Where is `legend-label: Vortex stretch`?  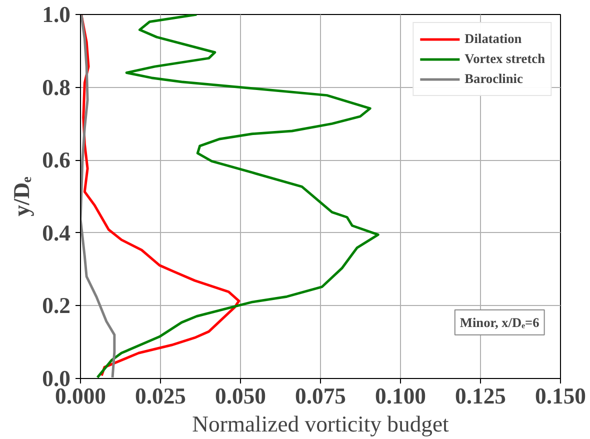
legend-label: Vortex stretch is located at coordinates (504, 59).